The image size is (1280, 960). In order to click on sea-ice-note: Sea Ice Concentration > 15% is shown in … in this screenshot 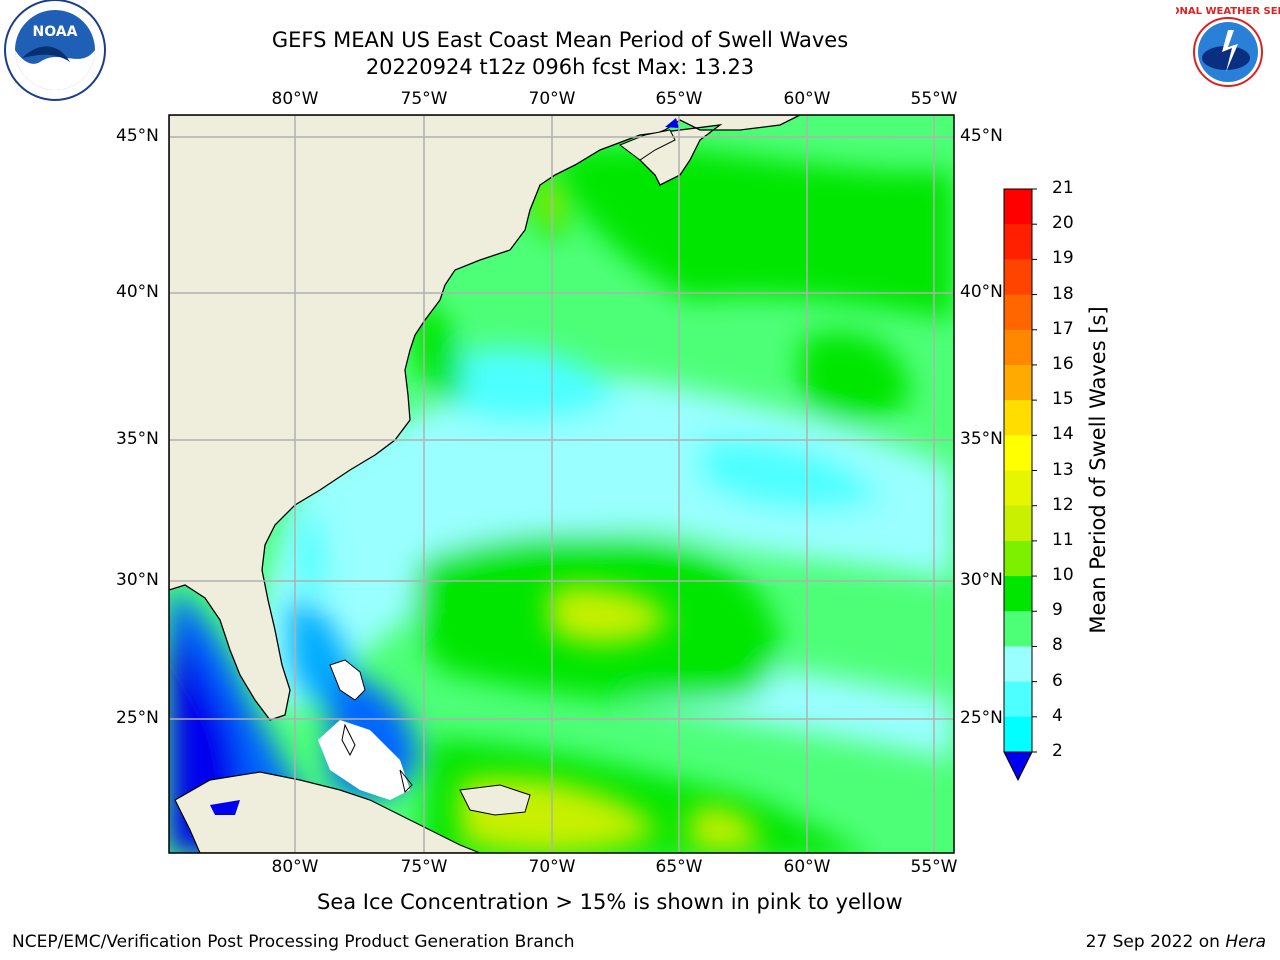, I will do `click(610, 902)`.